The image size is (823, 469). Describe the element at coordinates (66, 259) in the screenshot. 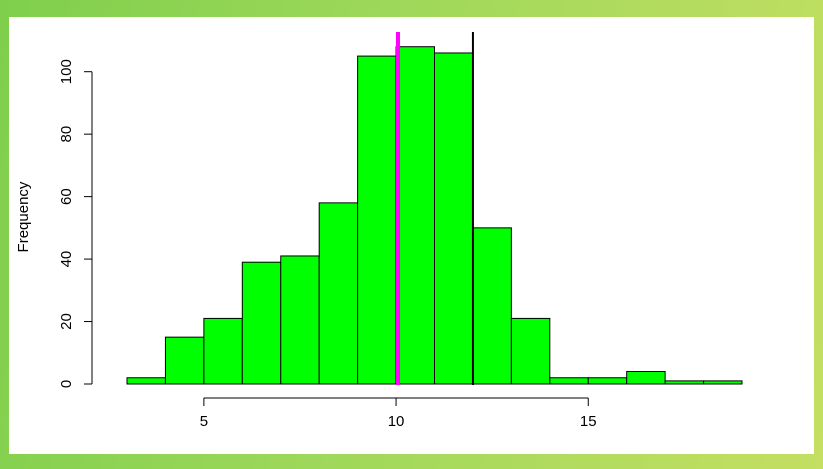

I see `y-tick-label: 40` at that location.